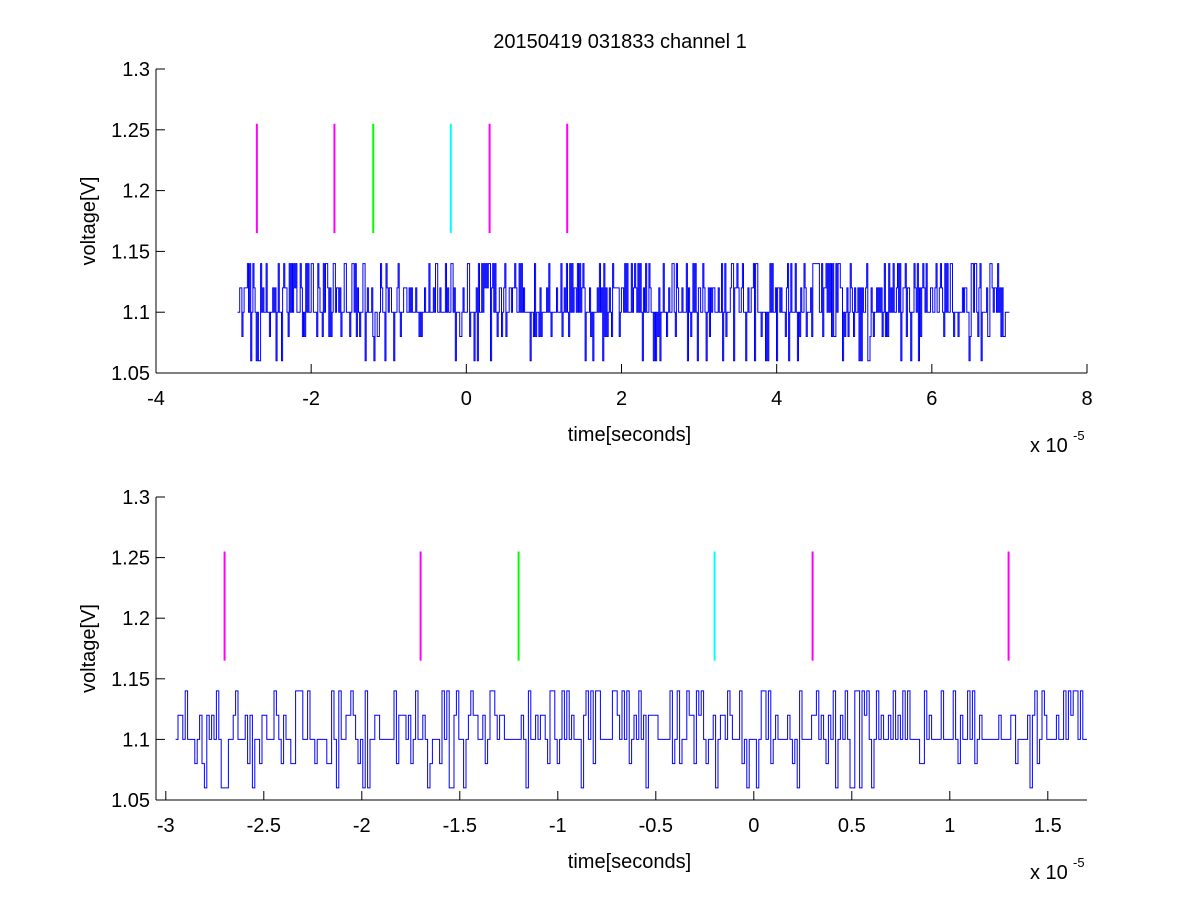  What do you see at coordinates (1048, 826) in the screenshot?
I see `x-tick-label: 1.5` at bounding box center [1048, 826].